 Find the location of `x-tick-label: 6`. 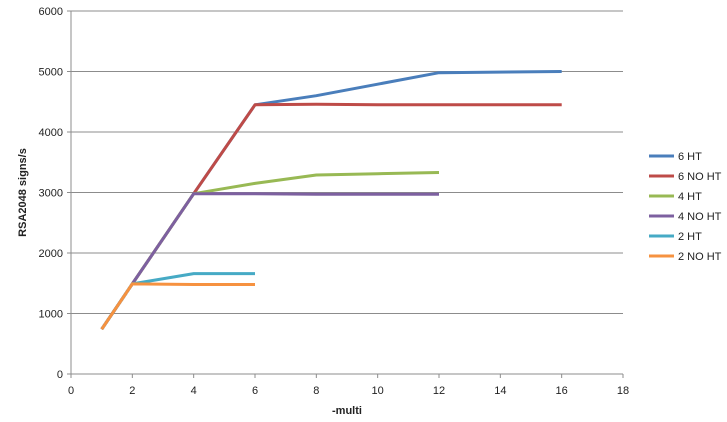

x-tick-label: 6 is located at coordinates (255, 391).